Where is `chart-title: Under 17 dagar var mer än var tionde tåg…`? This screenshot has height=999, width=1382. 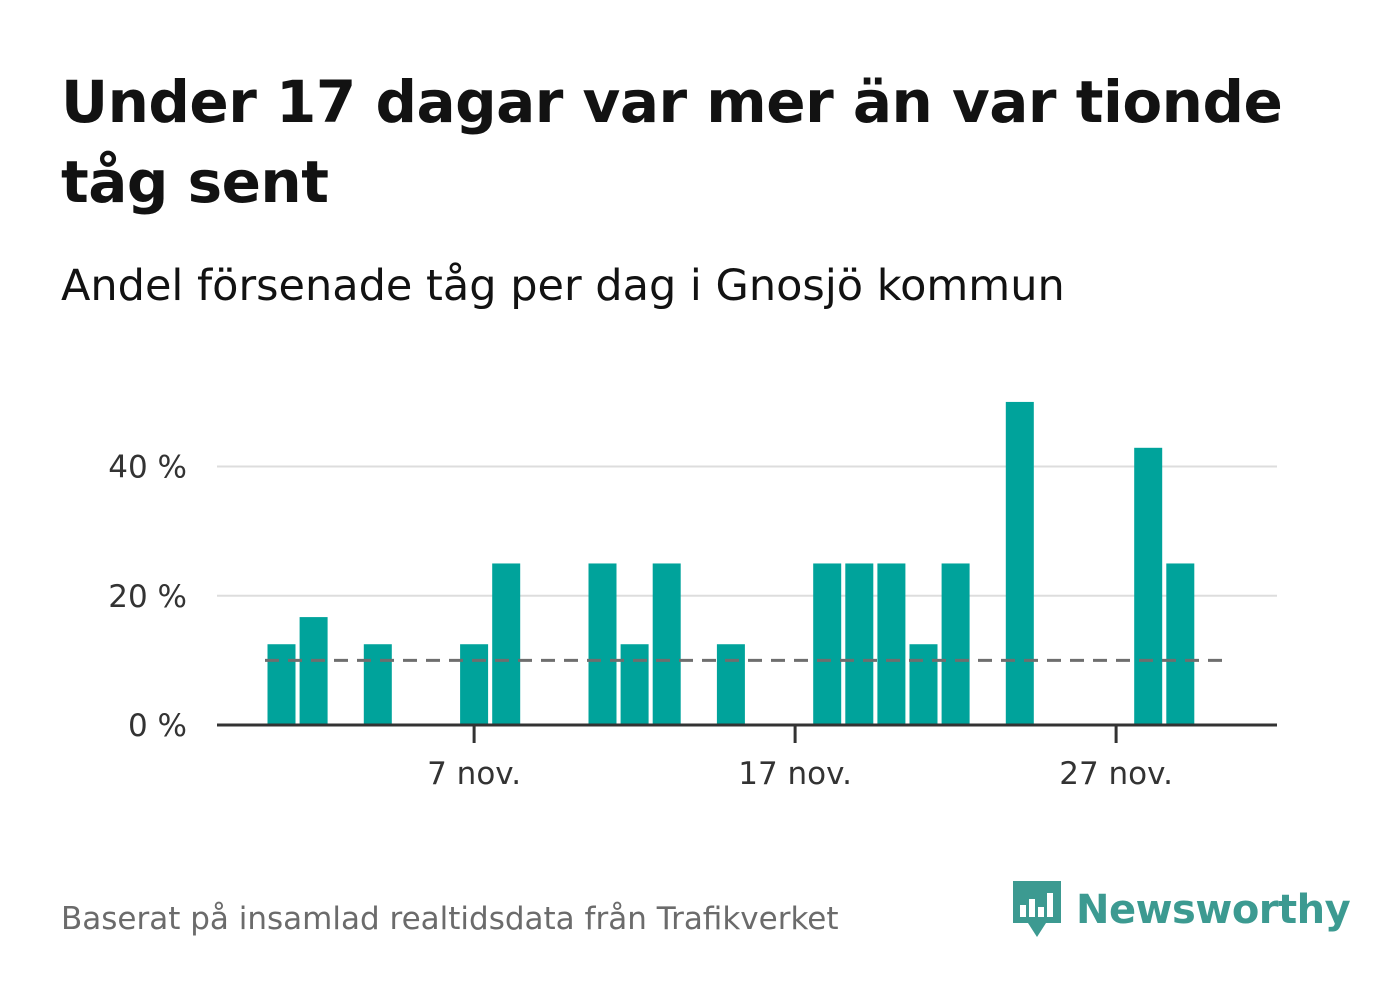 chart-title: Under 17 dagar var mer än var tionde tåg… is located at coordinates (672, 142).